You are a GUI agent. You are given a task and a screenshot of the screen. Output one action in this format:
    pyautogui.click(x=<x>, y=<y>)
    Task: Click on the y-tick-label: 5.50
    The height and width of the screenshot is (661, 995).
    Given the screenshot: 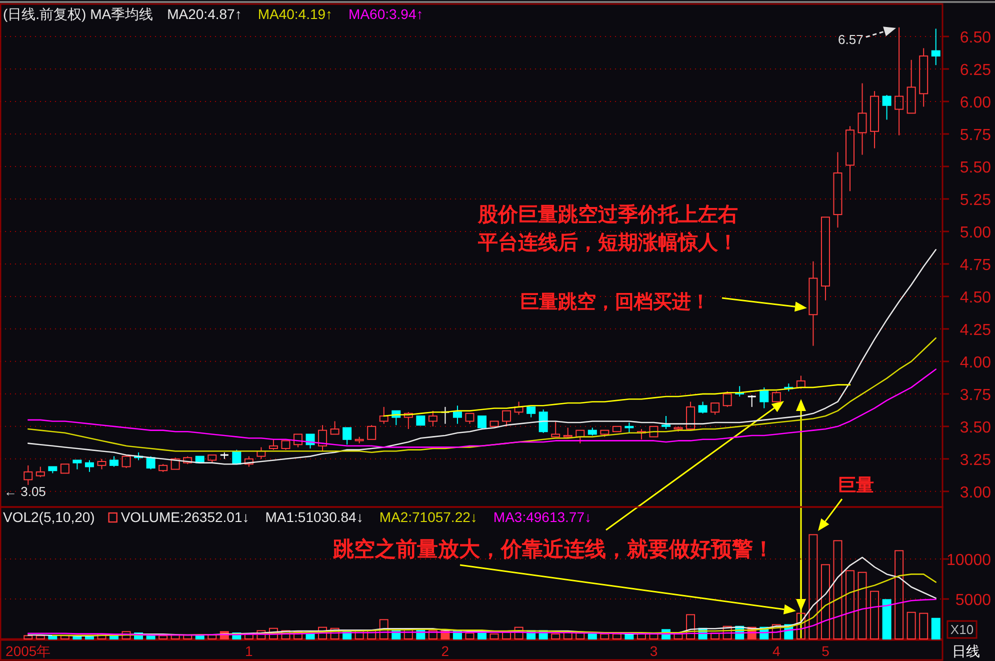 What is the action you would take?
    pyautogui.click(x=976, y=167)
    